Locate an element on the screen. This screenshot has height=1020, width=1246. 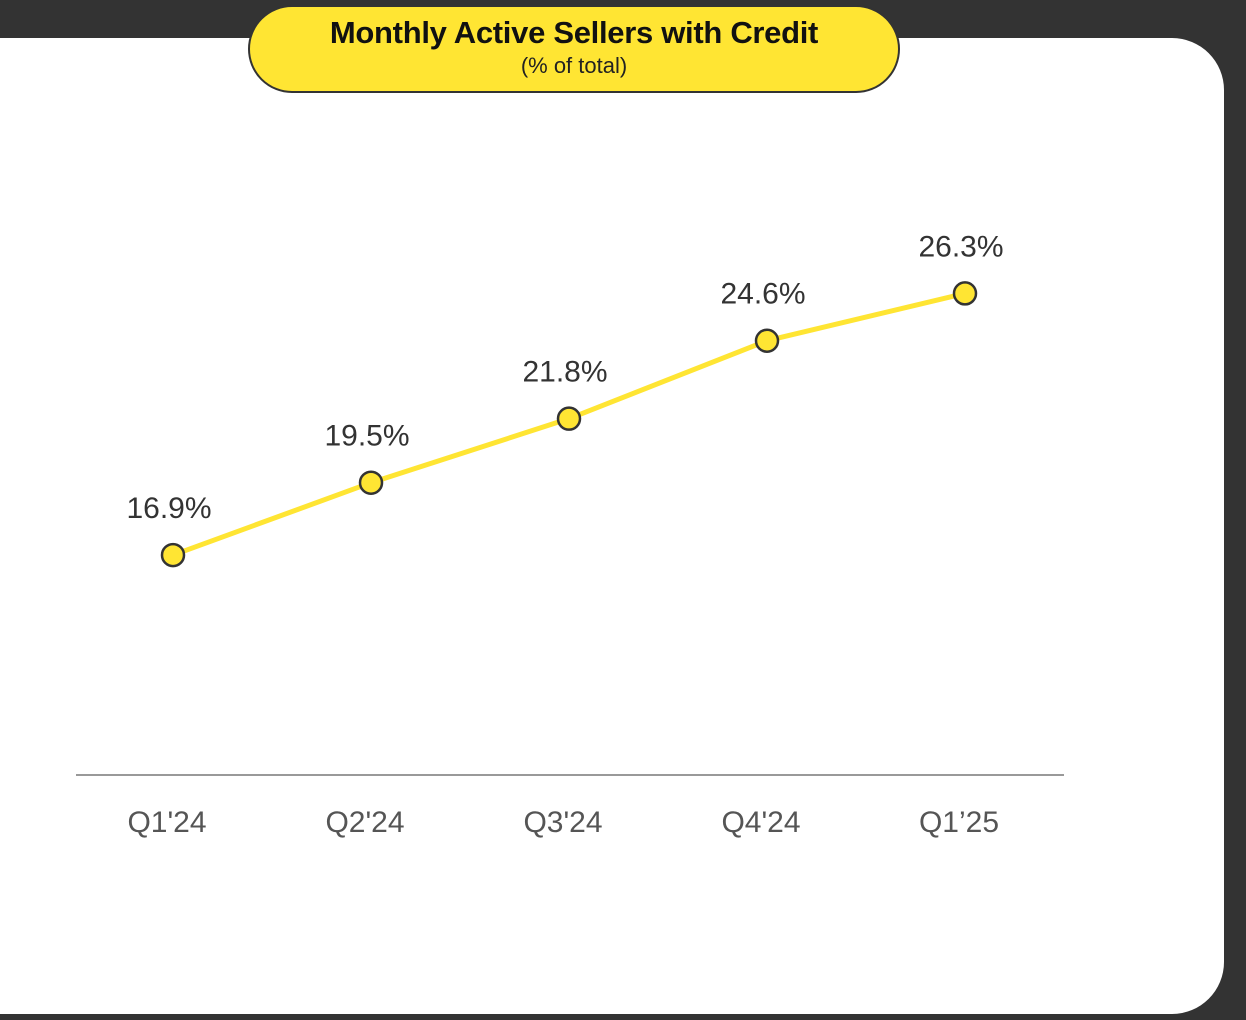
chart-subtitle: (% of total) is located at coordinates (574, 65).